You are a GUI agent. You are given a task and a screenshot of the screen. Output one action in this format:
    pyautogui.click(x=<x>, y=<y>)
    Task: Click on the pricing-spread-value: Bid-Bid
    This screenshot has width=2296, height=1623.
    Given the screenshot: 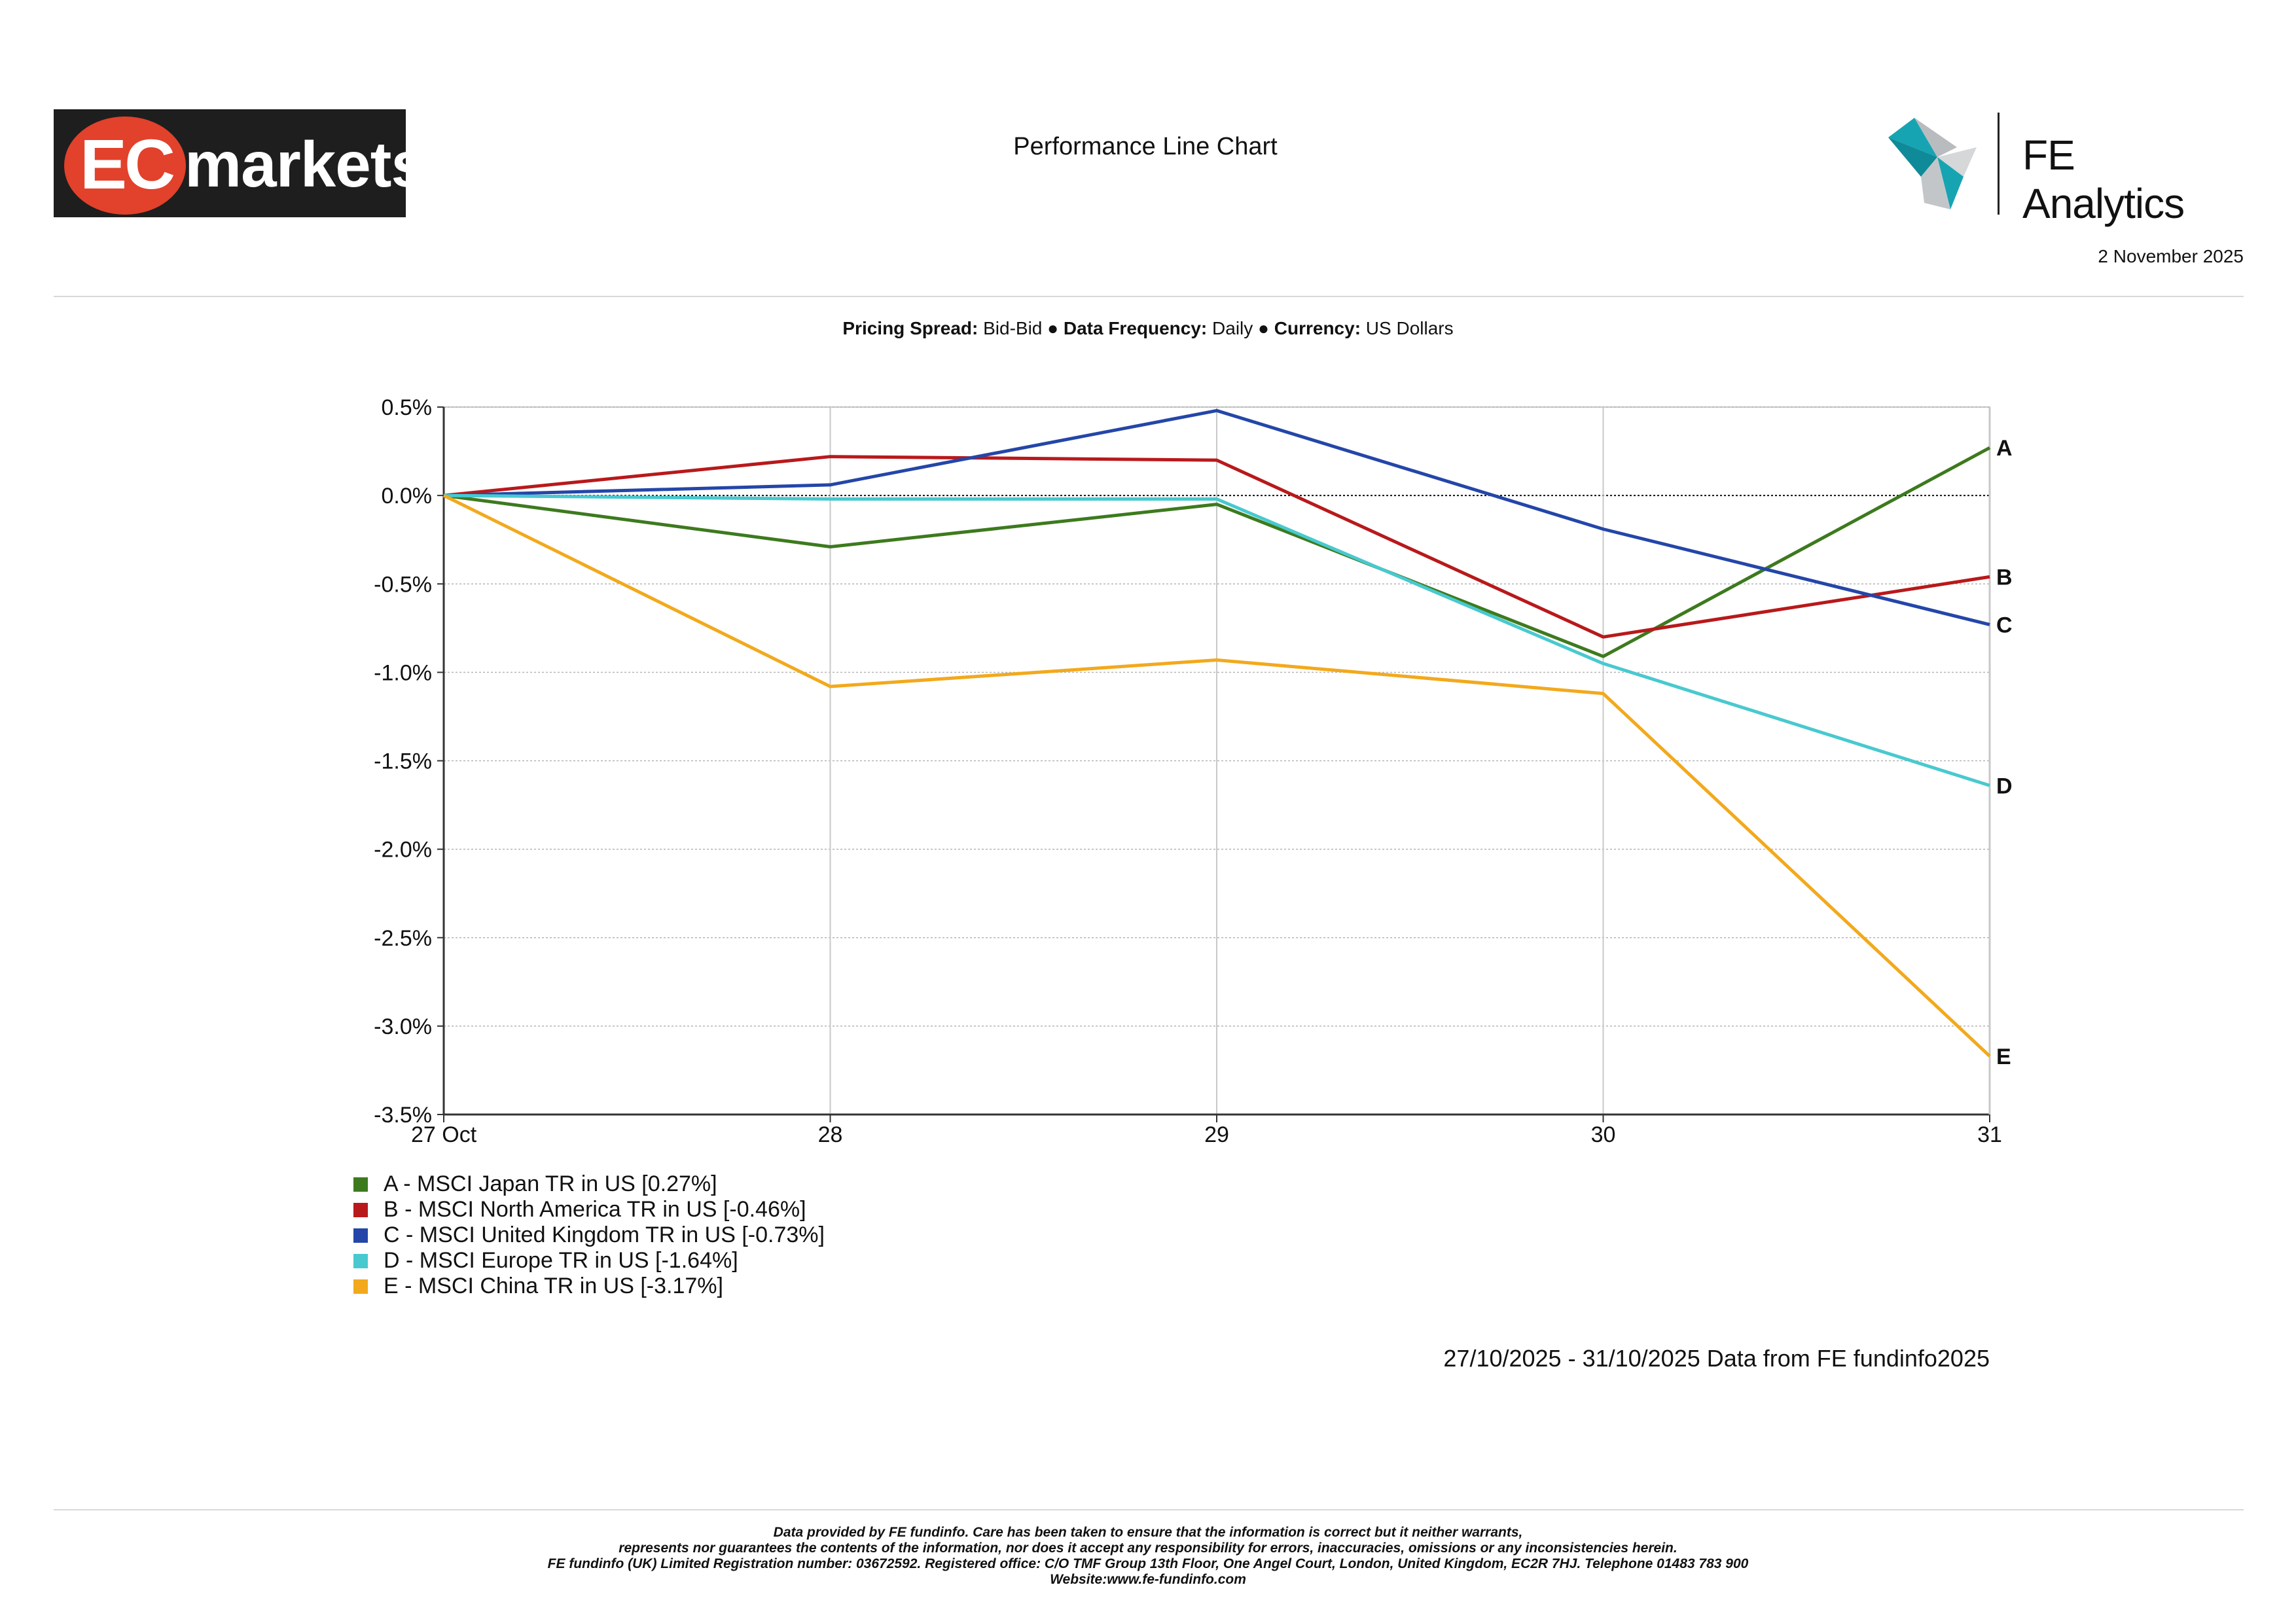 What is the action you would take?
    pyautogui.click(x=1013, y=328)
    